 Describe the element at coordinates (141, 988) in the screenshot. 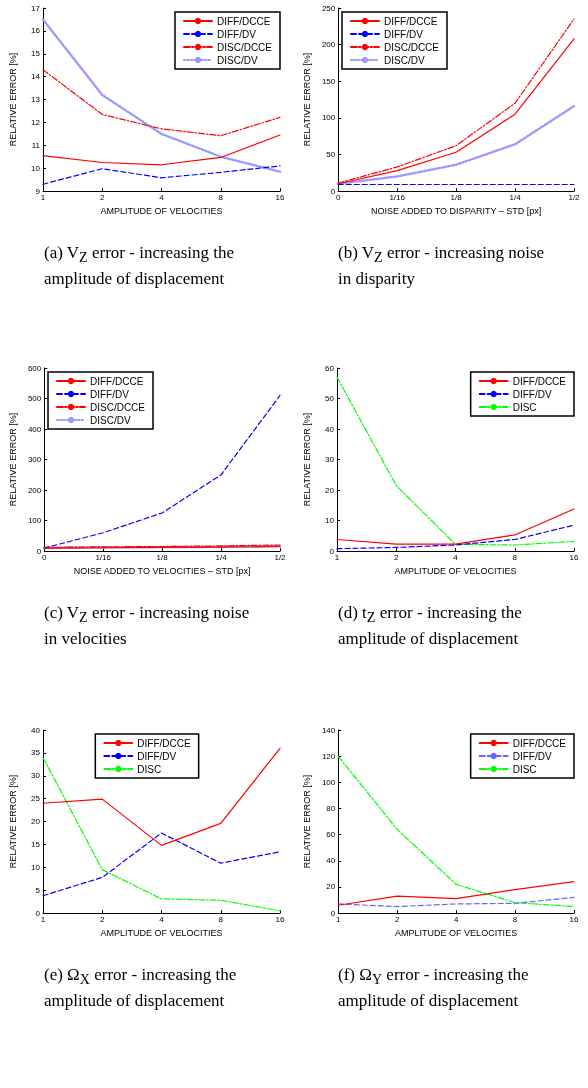

I see `text: (e) Ω$_{X}$ error - increasing the amplitude of displacement` at that location.